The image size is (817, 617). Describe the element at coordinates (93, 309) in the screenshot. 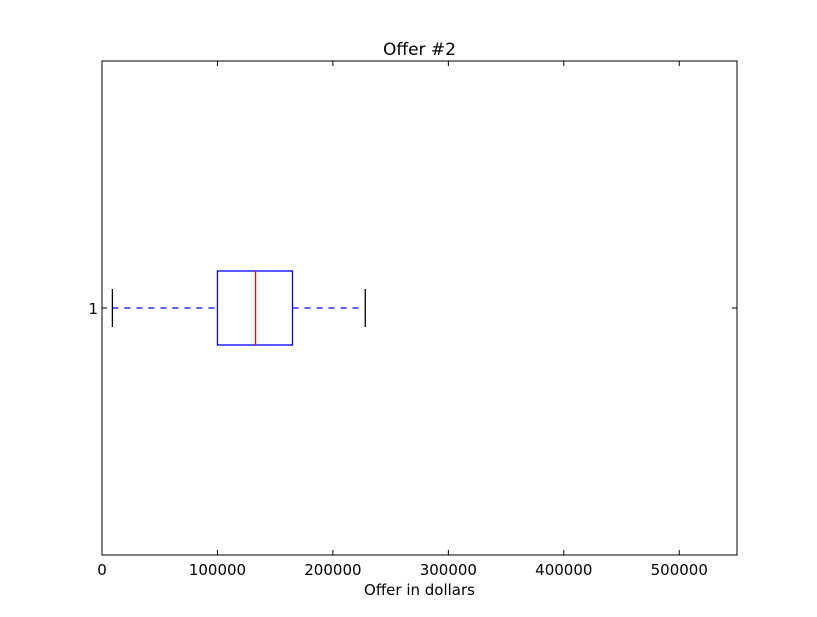

I see `y-tick-label: 1` at that location.